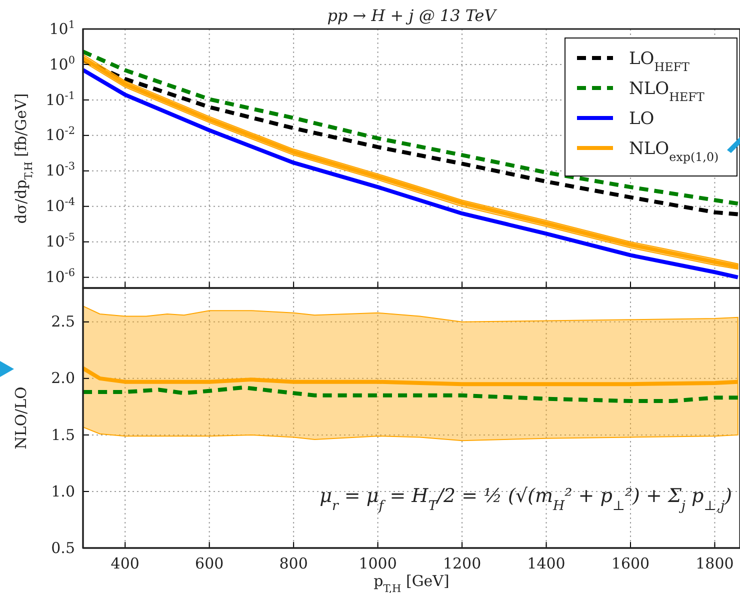 The height and width of the screenshot is (593, 740). Describe the element at coordinates (462, 563) in the screenshot. I see `x-tick-label: 1200` at that location.